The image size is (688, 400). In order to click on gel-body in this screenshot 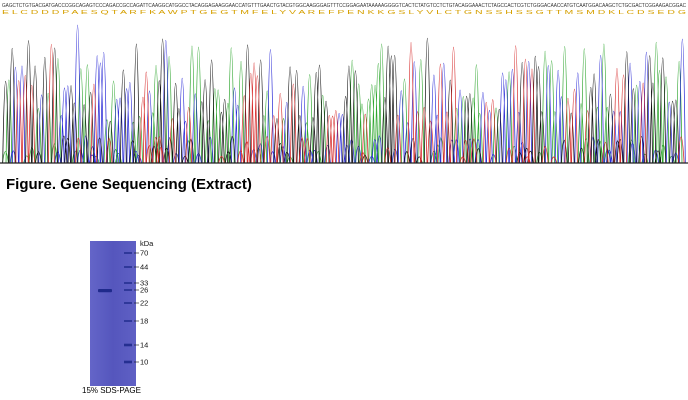, I will do `click(113, 313)`.